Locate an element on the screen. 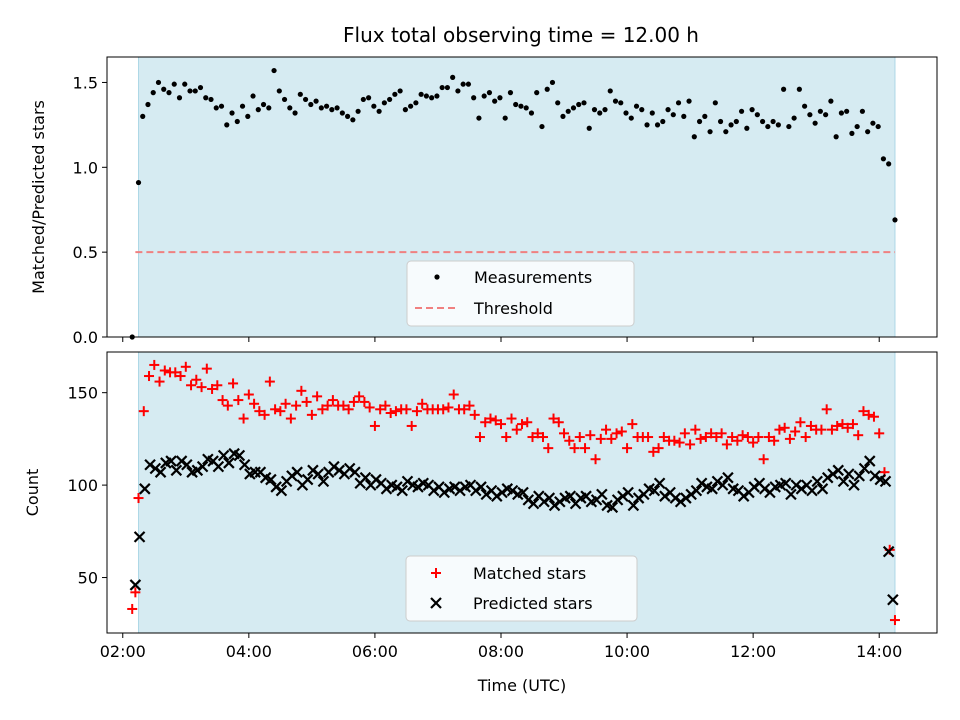 Image resolution: width=960 pixels, height=720 pixels. legend-marker-matched is located at coordinates (436, 573).